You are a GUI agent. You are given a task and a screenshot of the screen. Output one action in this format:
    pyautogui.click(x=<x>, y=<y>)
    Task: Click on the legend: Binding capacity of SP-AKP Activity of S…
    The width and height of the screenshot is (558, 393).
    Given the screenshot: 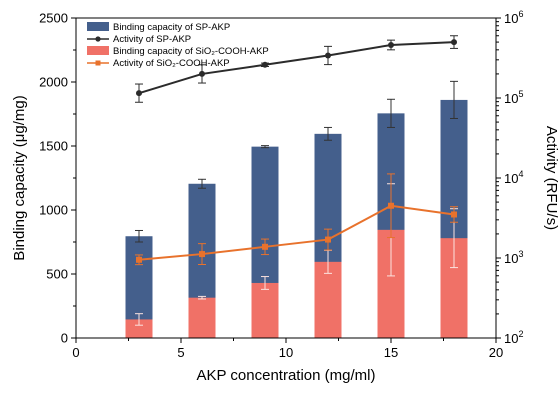 What is the action you would take?
    pyautogui.click(x=178, y=45)
    